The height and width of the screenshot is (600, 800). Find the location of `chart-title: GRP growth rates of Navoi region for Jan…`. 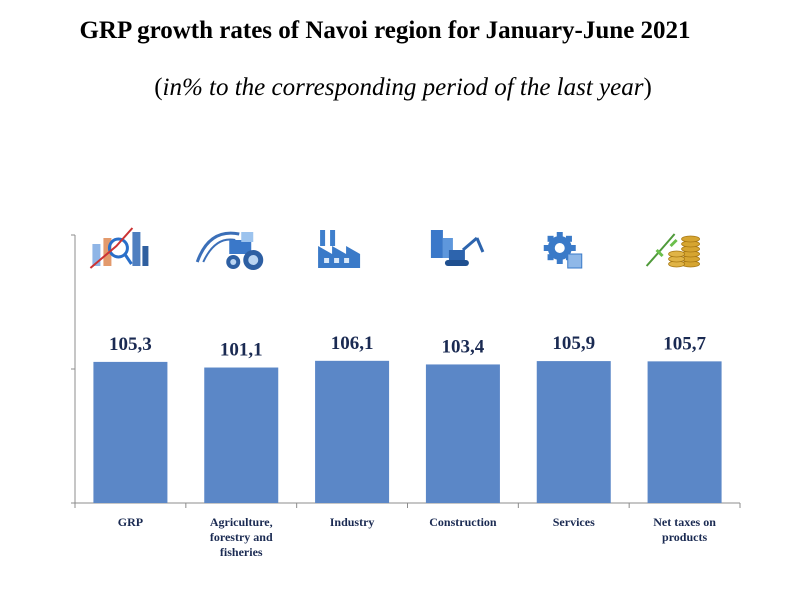

chart-title: GRP growth rates of Navoi region for Jan… is located at coordinates (385, 30).